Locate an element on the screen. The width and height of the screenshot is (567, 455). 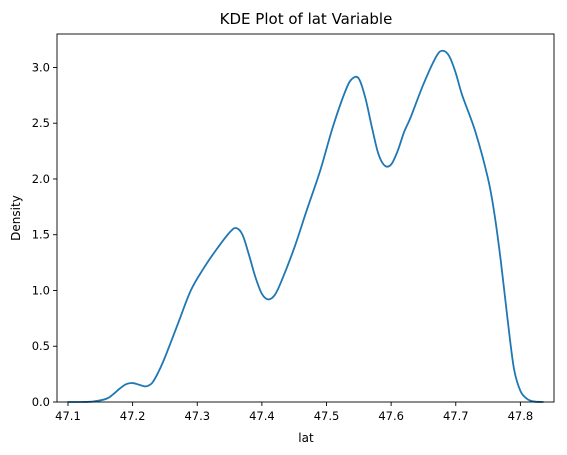
x-tick-label: 47.7 is located at coordinates (456, 416).